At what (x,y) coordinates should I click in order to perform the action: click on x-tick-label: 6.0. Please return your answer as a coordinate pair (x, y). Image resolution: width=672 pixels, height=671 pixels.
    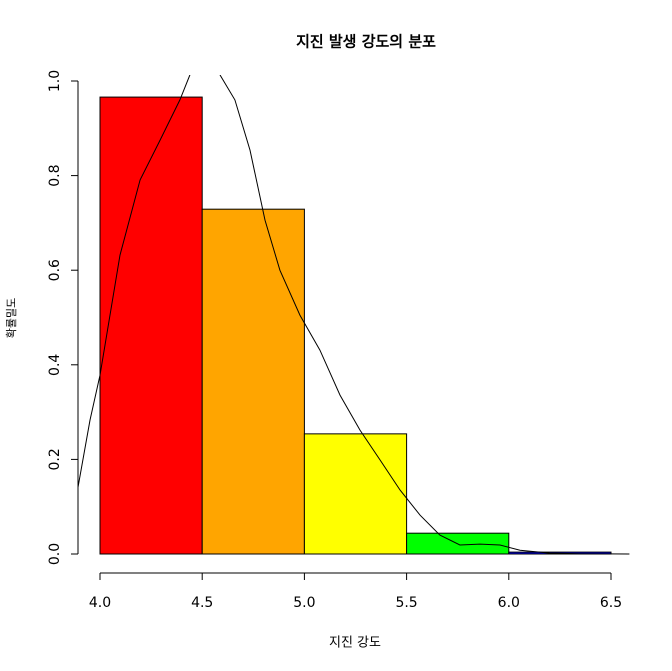
    Looking at the image, I should click on (509, 603).